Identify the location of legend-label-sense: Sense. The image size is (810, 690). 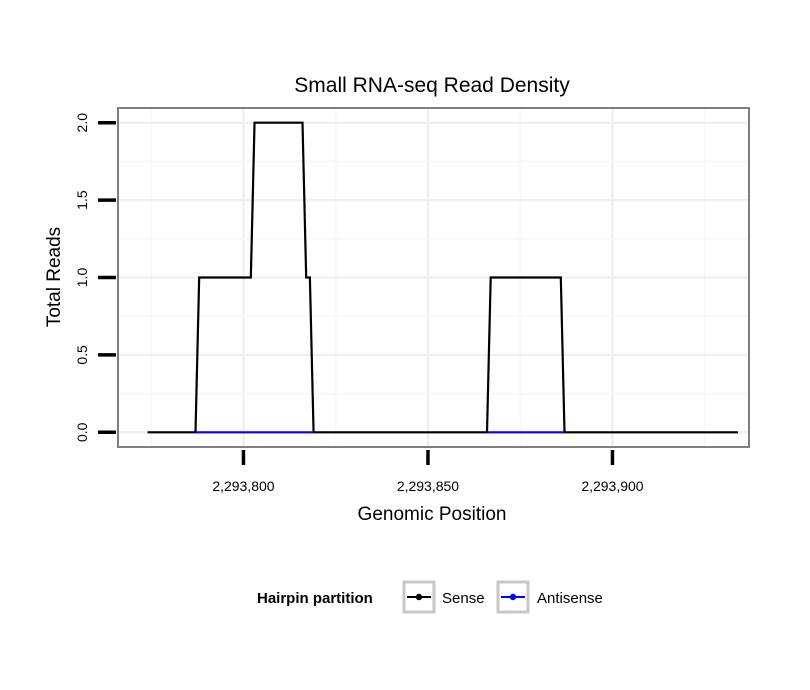
(463, 598).